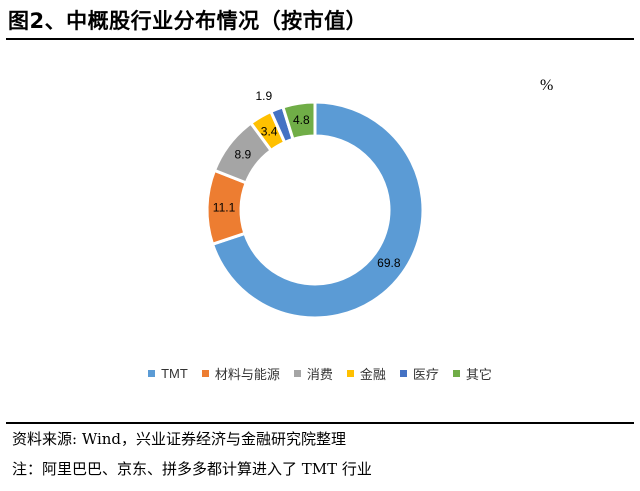 The image size is (640, 491). I want to click on source-rule, so click(320, 423).